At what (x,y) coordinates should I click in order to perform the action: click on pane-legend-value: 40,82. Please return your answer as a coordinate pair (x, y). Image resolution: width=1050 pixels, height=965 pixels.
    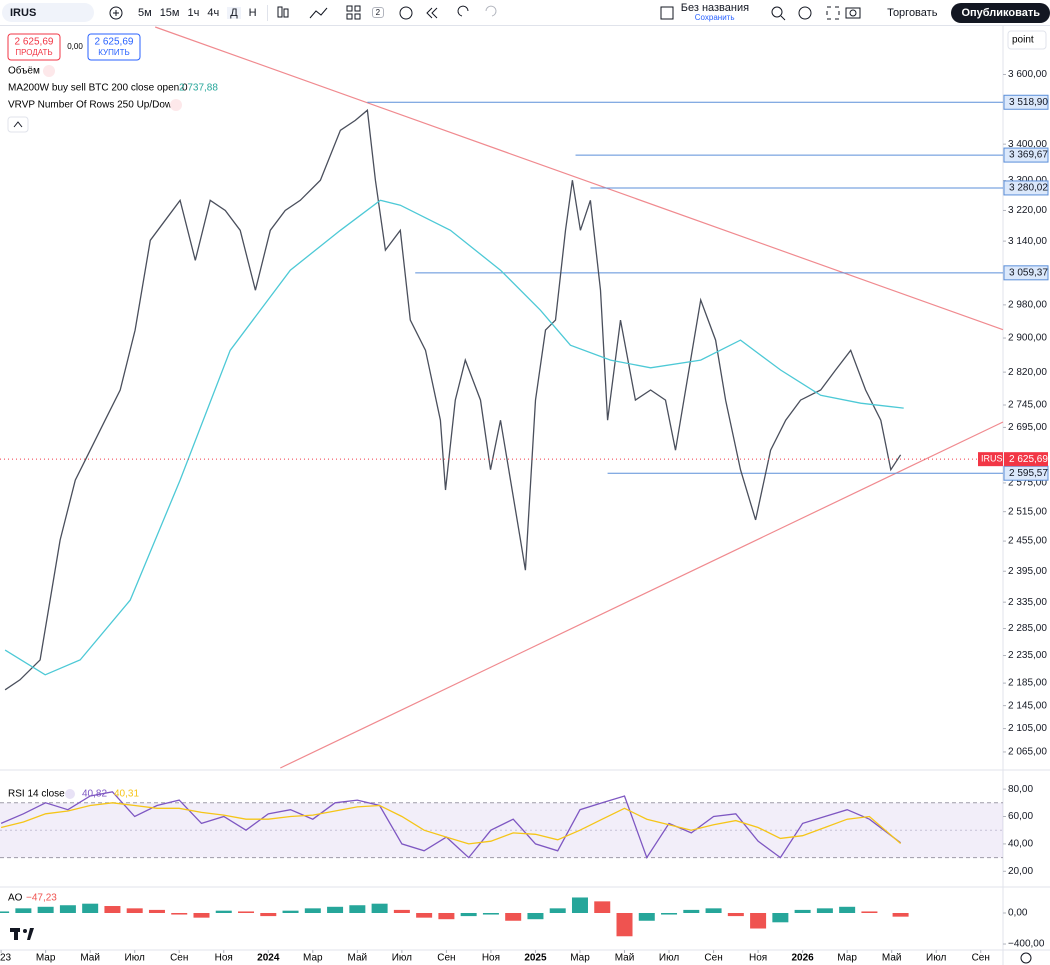
    Looking at the image, I should click on (94, 794).